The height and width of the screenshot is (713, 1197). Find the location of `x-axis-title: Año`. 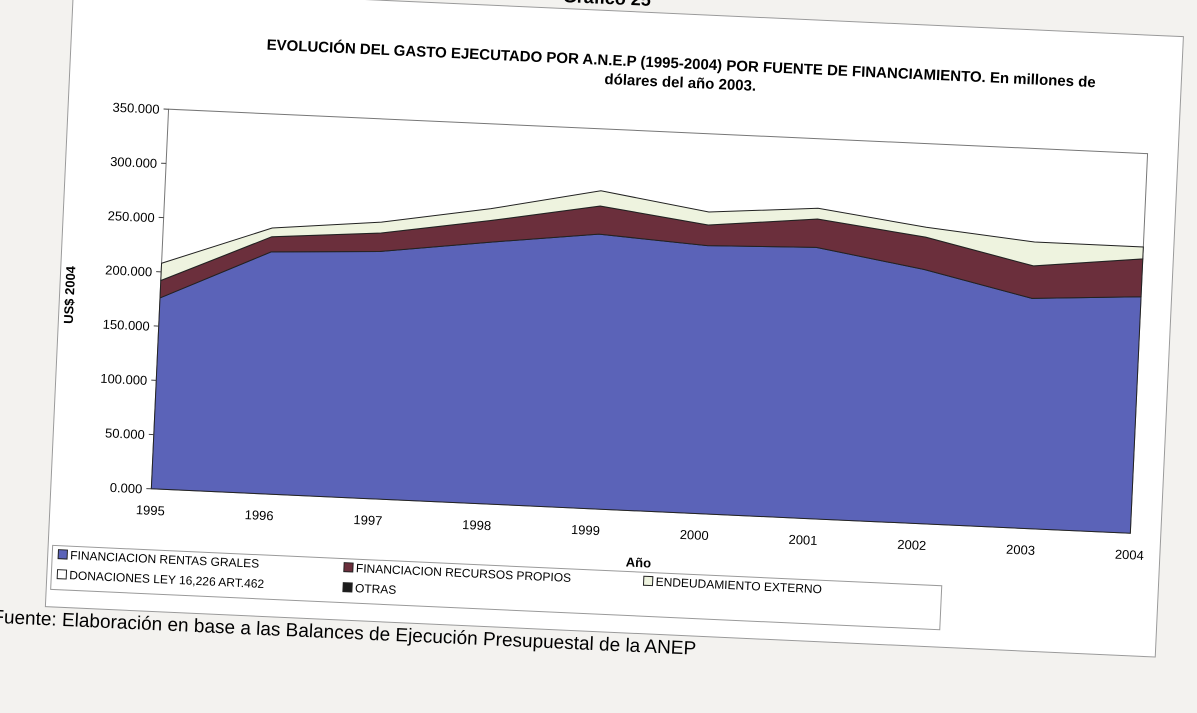

x-axis-title: Año is located at coordinates (639, 562).